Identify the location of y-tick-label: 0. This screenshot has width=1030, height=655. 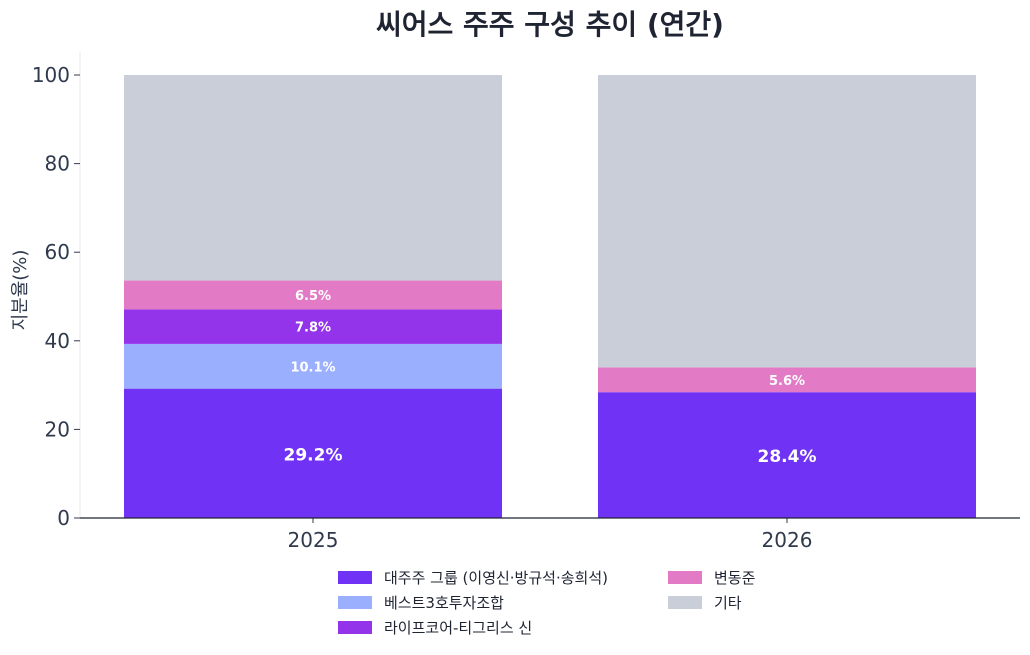
(63, 518).